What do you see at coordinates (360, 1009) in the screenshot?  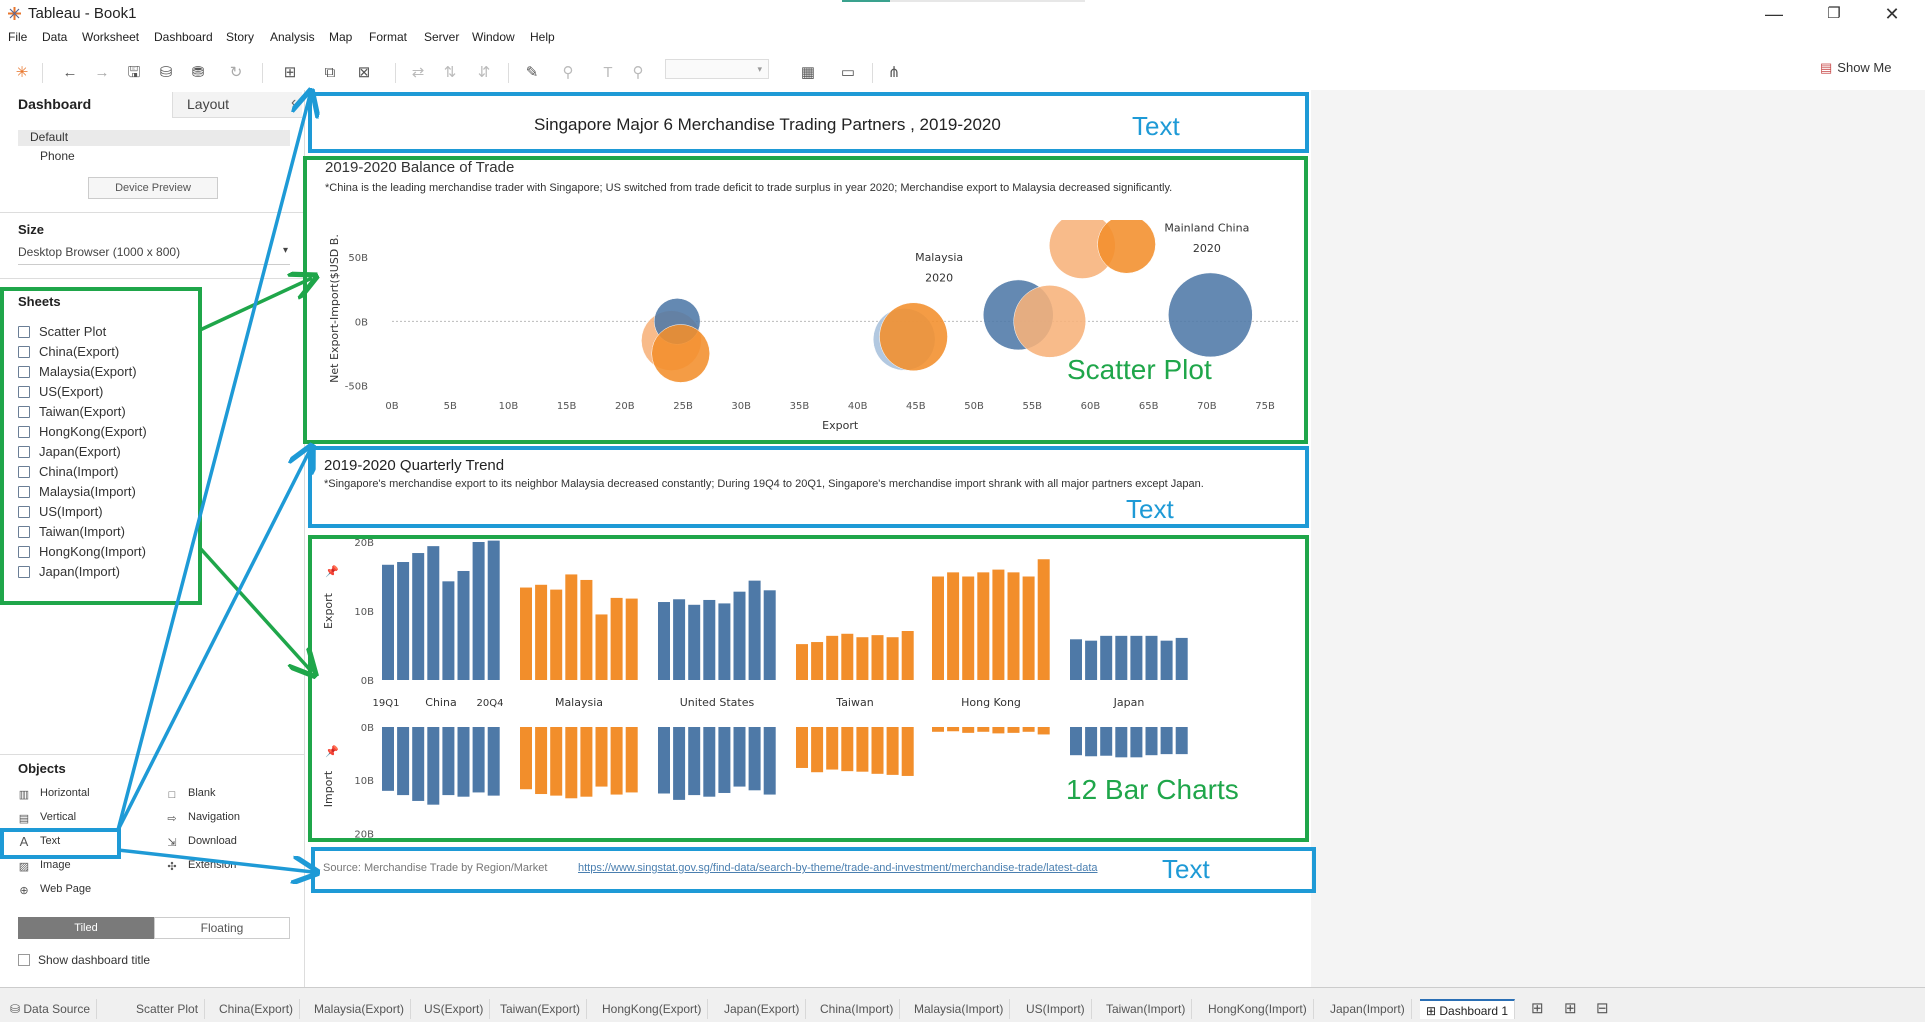 I see `tab-malaysia-export: Malaysia(Export)` at bounding box center [360, 1009].